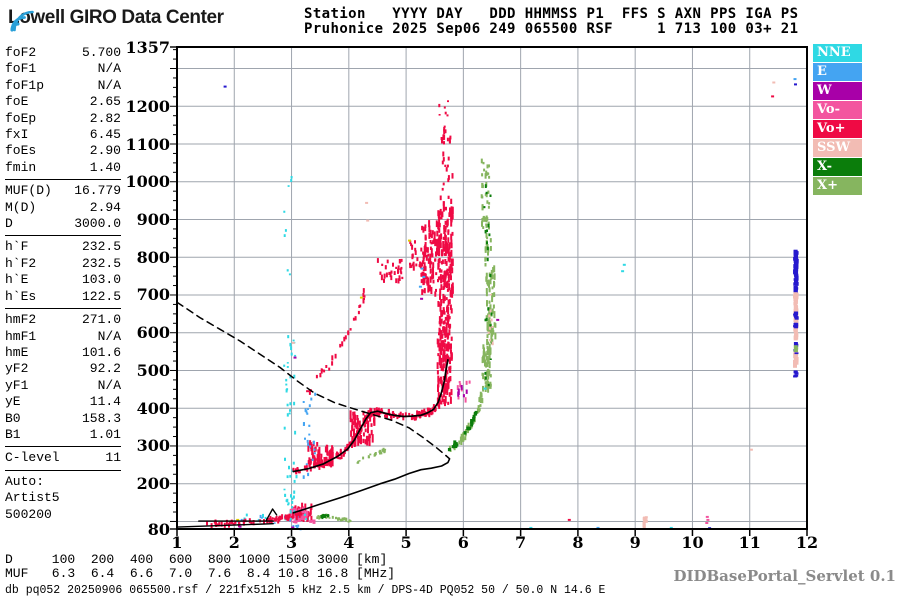 Image resolution: width=900 pixels, height=600 pixels. I want to click on param-row: M(D) 2.94, so click(63, 208).